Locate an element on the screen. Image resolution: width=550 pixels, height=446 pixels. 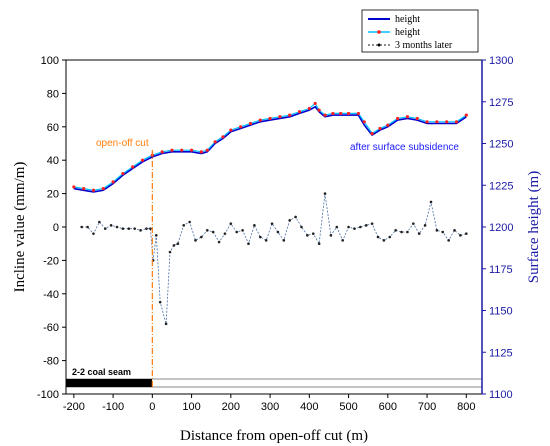
legend-label-3-months: 3 months later is located at coordinates (424, 45).